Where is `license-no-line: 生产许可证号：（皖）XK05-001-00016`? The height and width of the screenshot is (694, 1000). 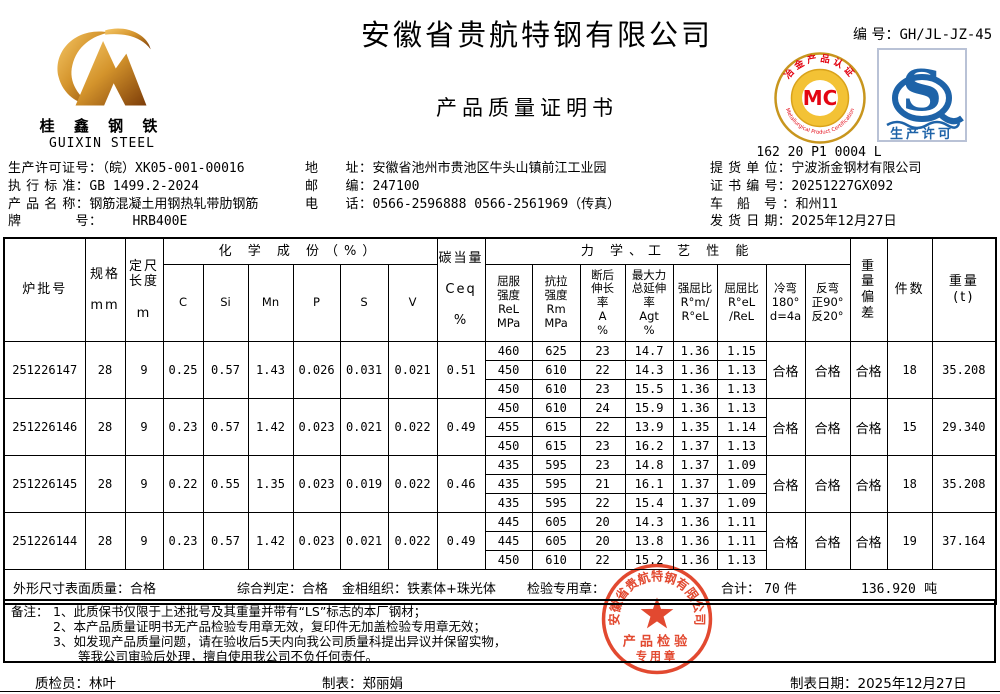 license-no-line: 生产许可证号：（皖）XK05-001-00016 is located at coordinates (133, 169).